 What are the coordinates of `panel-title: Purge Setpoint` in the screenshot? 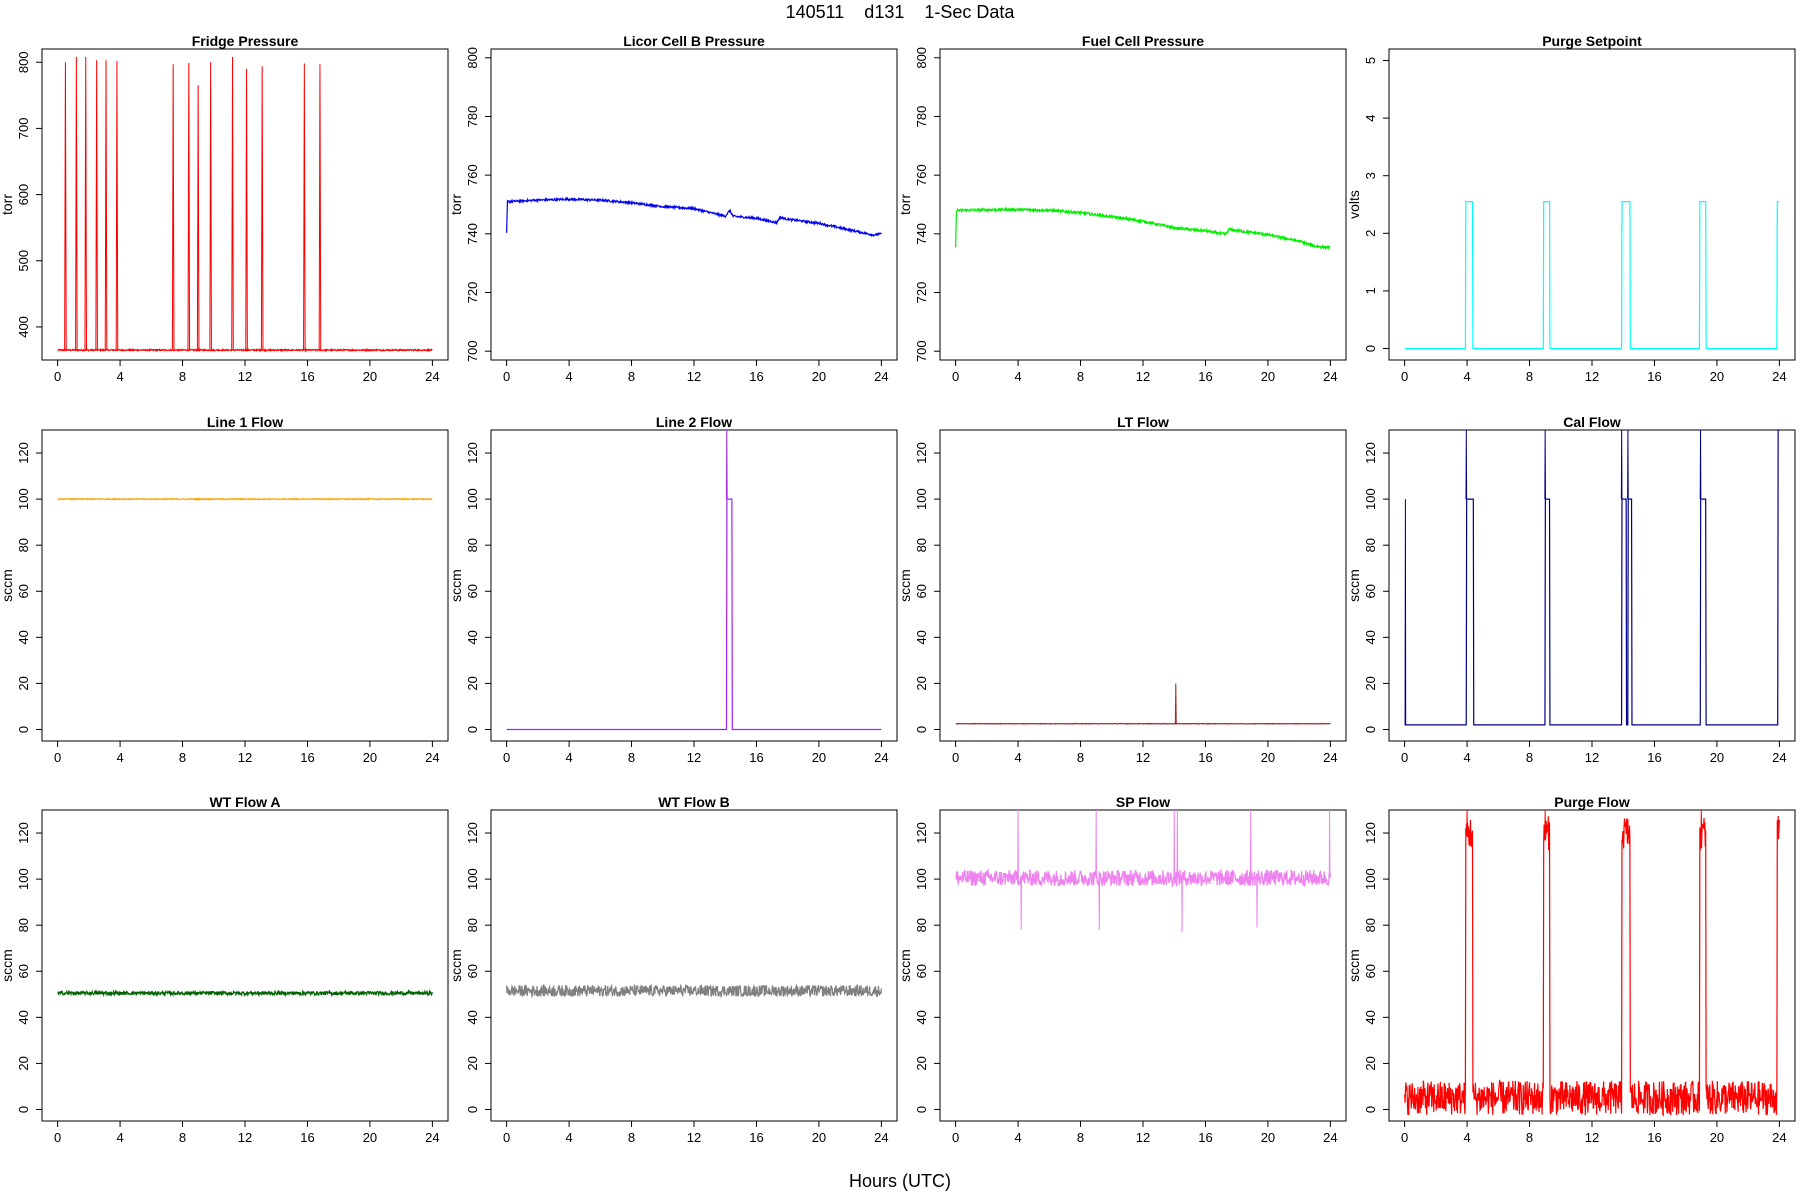 It's located at (1592, 41).